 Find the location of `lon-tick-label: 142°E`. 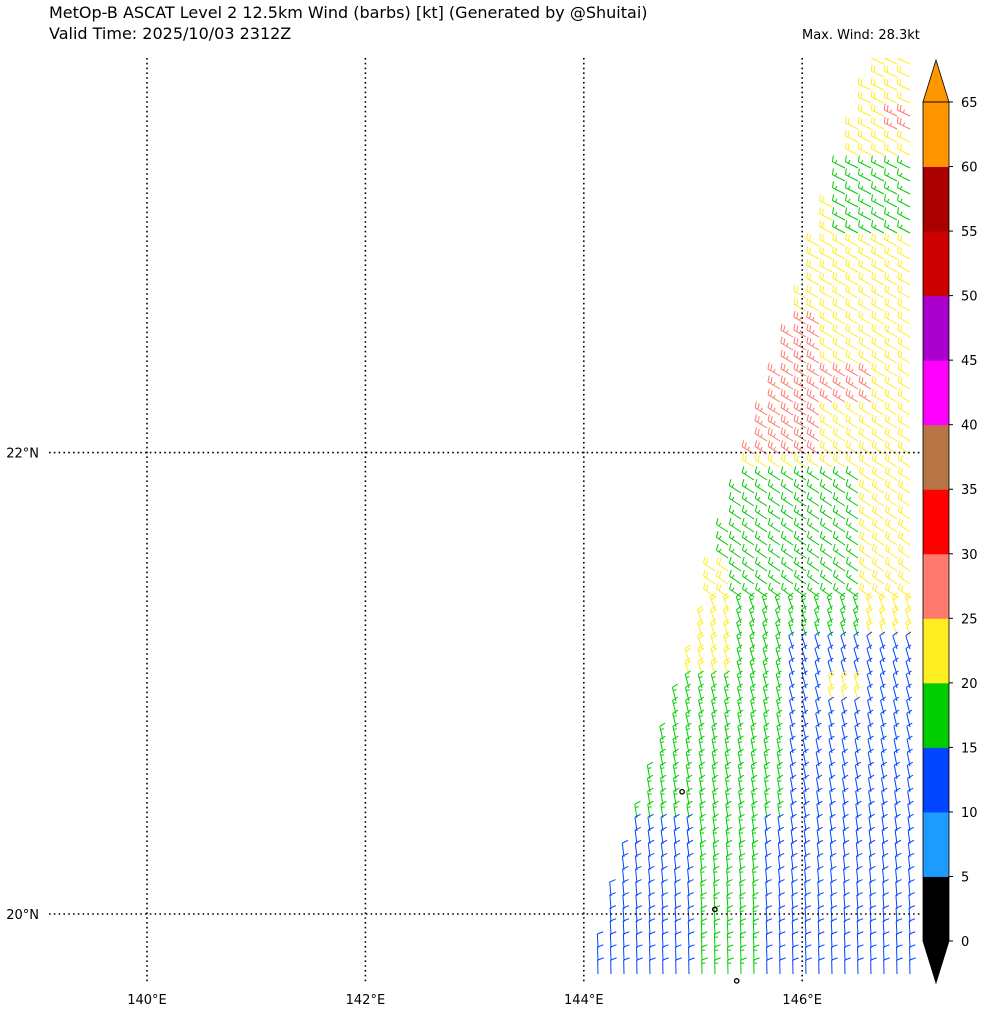

lon-tick-label: 142°E is located at coordinates (366, 1000).